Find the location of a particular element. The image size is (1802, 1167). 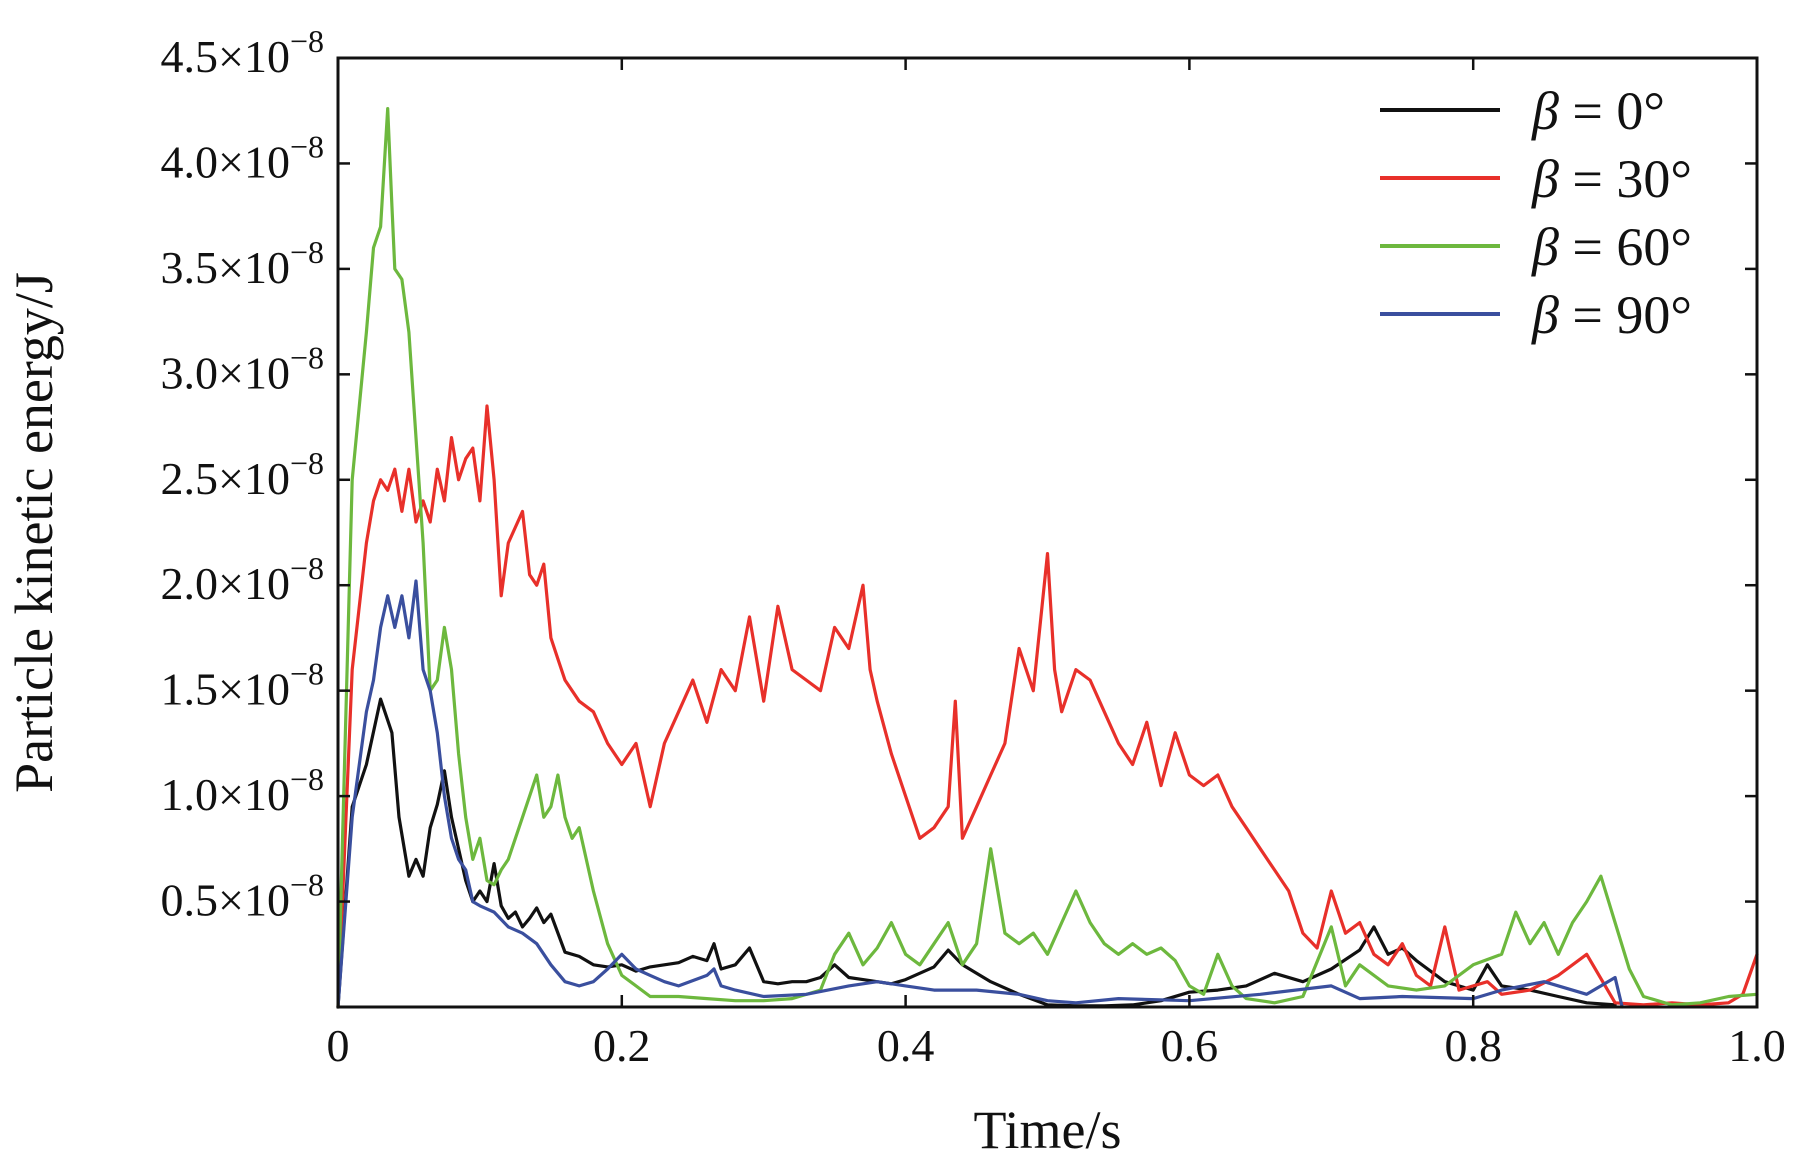

x-tick-label-0: 0 is located at coordinates (338, 1045).